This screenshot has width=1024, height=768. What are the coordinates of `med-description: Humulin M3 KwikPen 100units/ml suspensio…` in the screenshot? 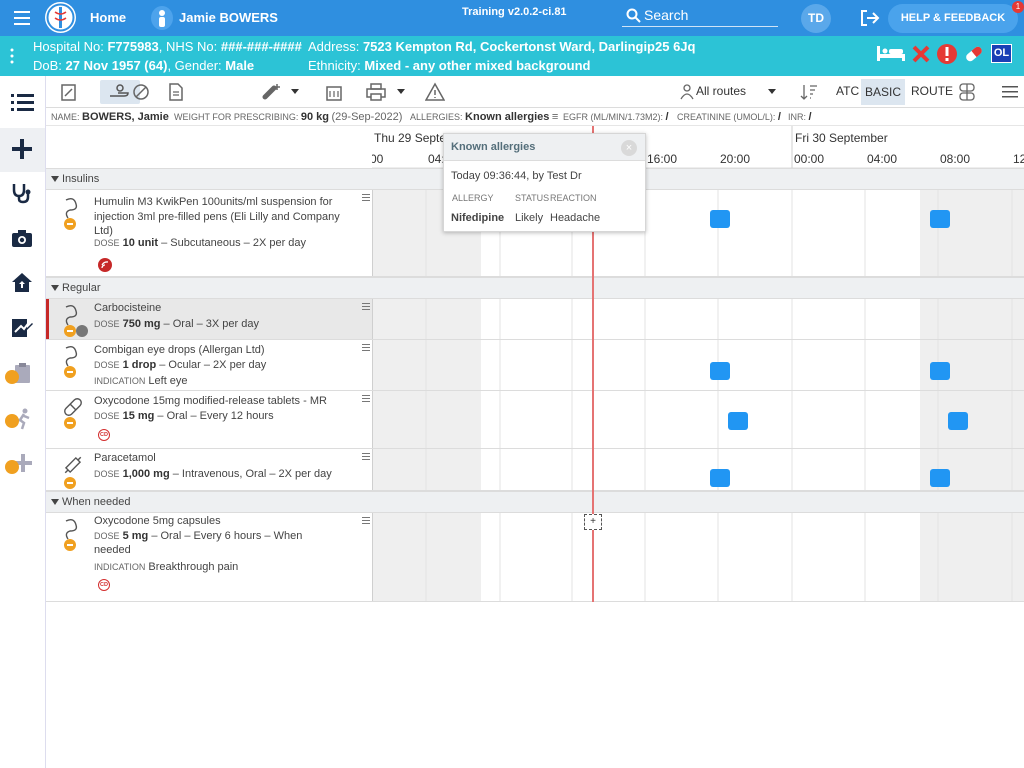 It's located at (209, 233).